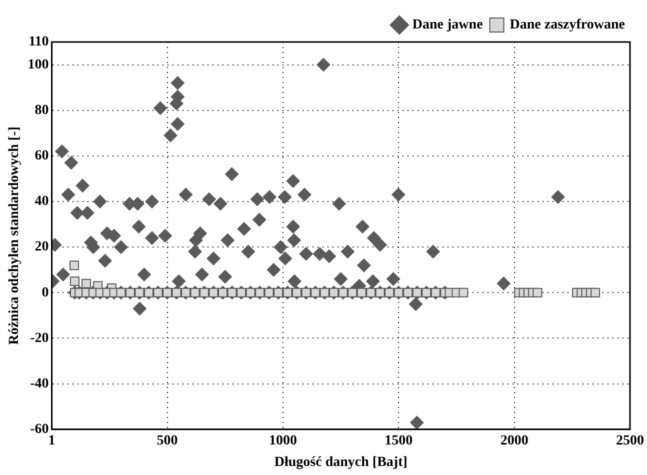 The width and height of the screenshot is (647, 475). I want to click on legend-label: Dane zaszyfrowane, so click(568, 25).